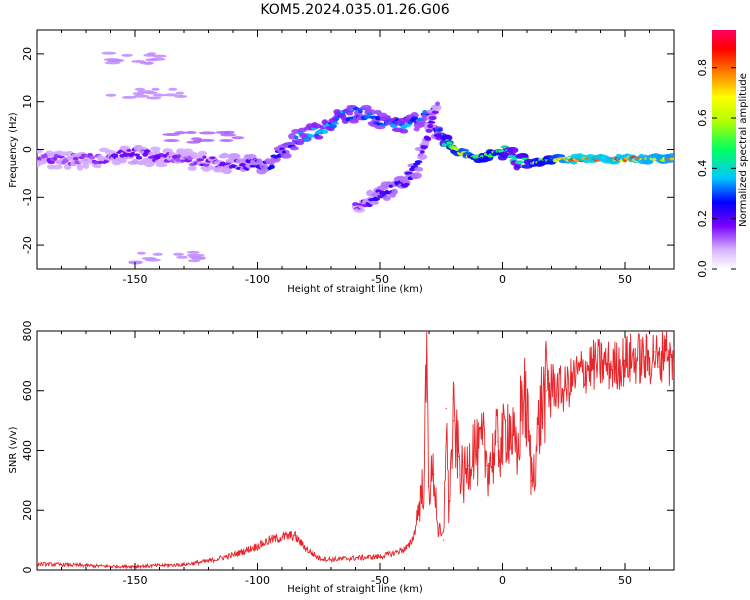 The image size is (750, 600). I want to click on snr-x-axis-label: Height of straight line (km), so click(355, 589).